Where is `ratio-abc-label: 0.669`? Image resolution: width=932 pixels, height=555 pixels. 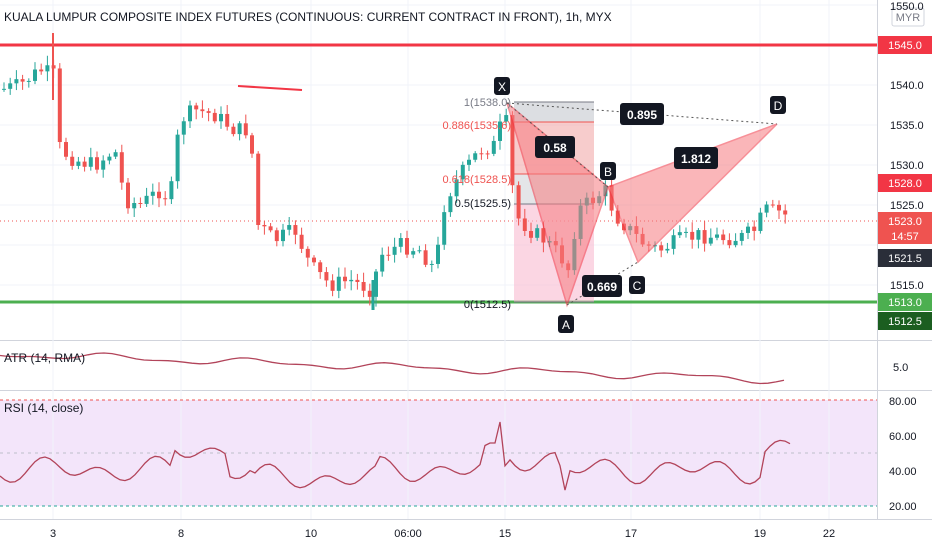 ratio-abc-label: 0.669 is located at coordinates (602, 287).